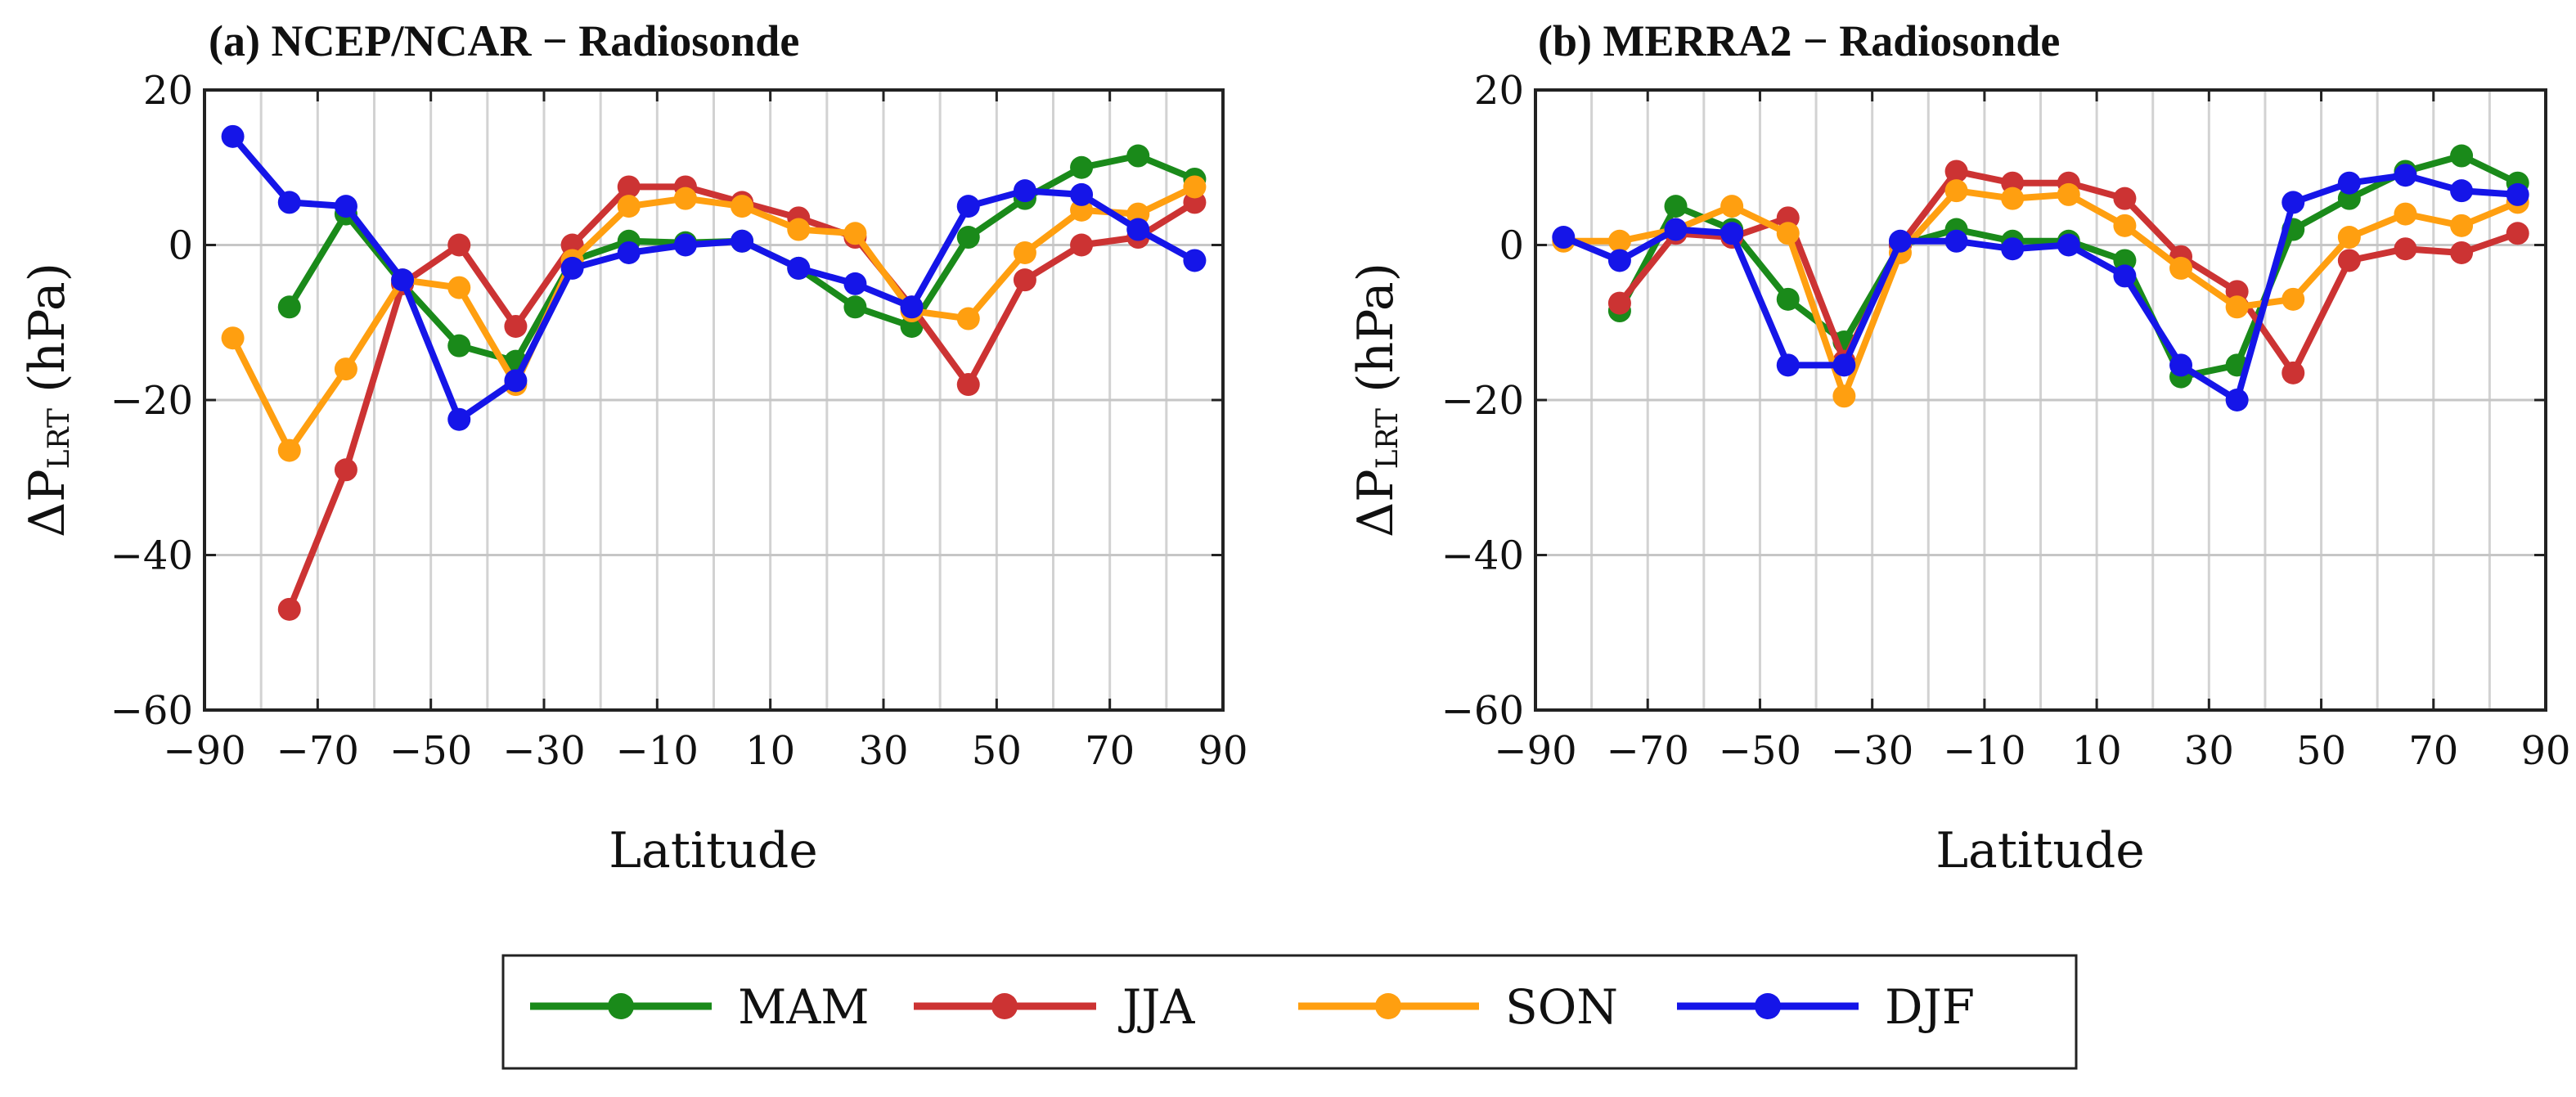 The width and height of the screenshot is (2576, 1097). What do you see at coordinates (713, 850) in the screenshot?
I see `panel-a-x-axis-label: Latitude` at bounding box center [713, 850].